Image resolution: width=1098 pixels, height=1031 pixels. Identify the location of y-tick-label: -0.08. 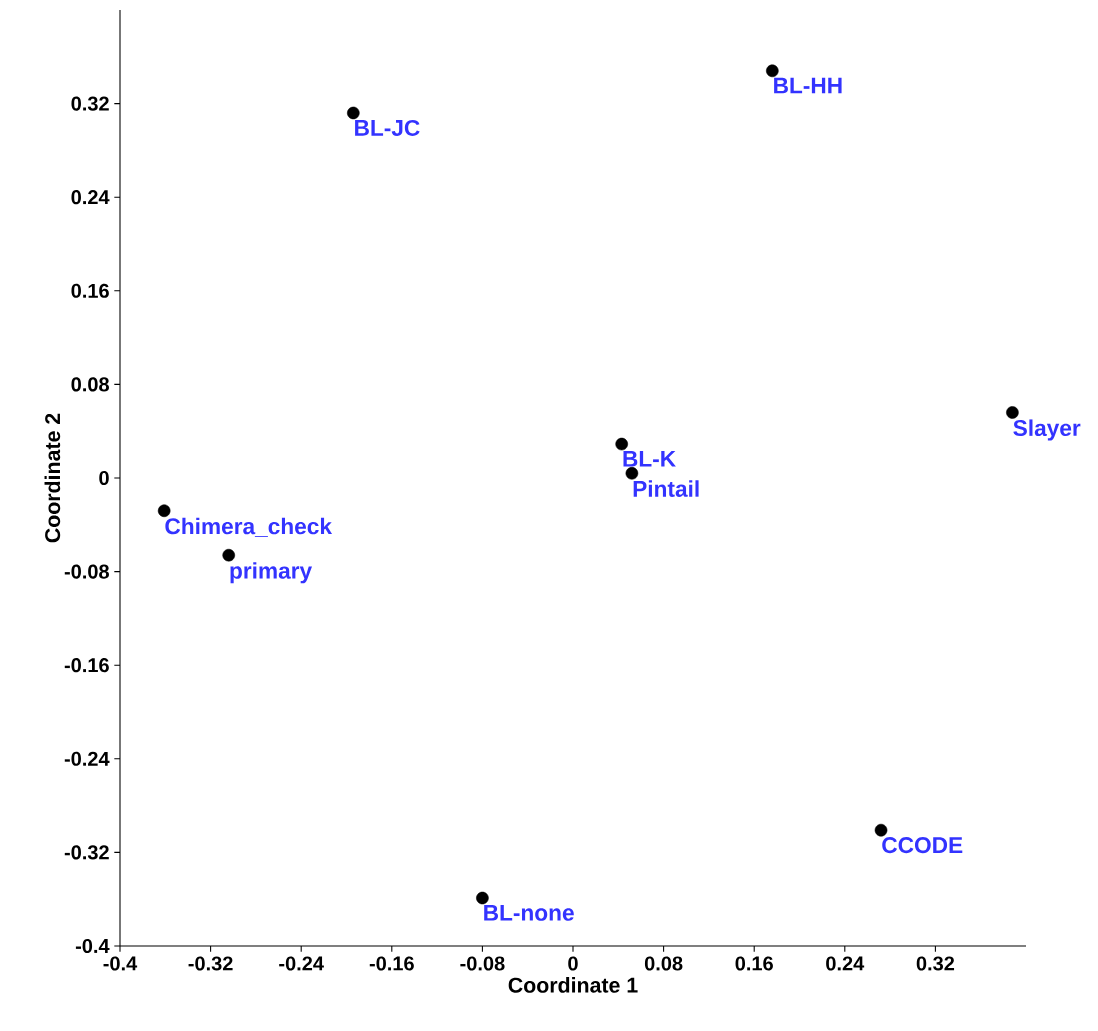
(86, 571).